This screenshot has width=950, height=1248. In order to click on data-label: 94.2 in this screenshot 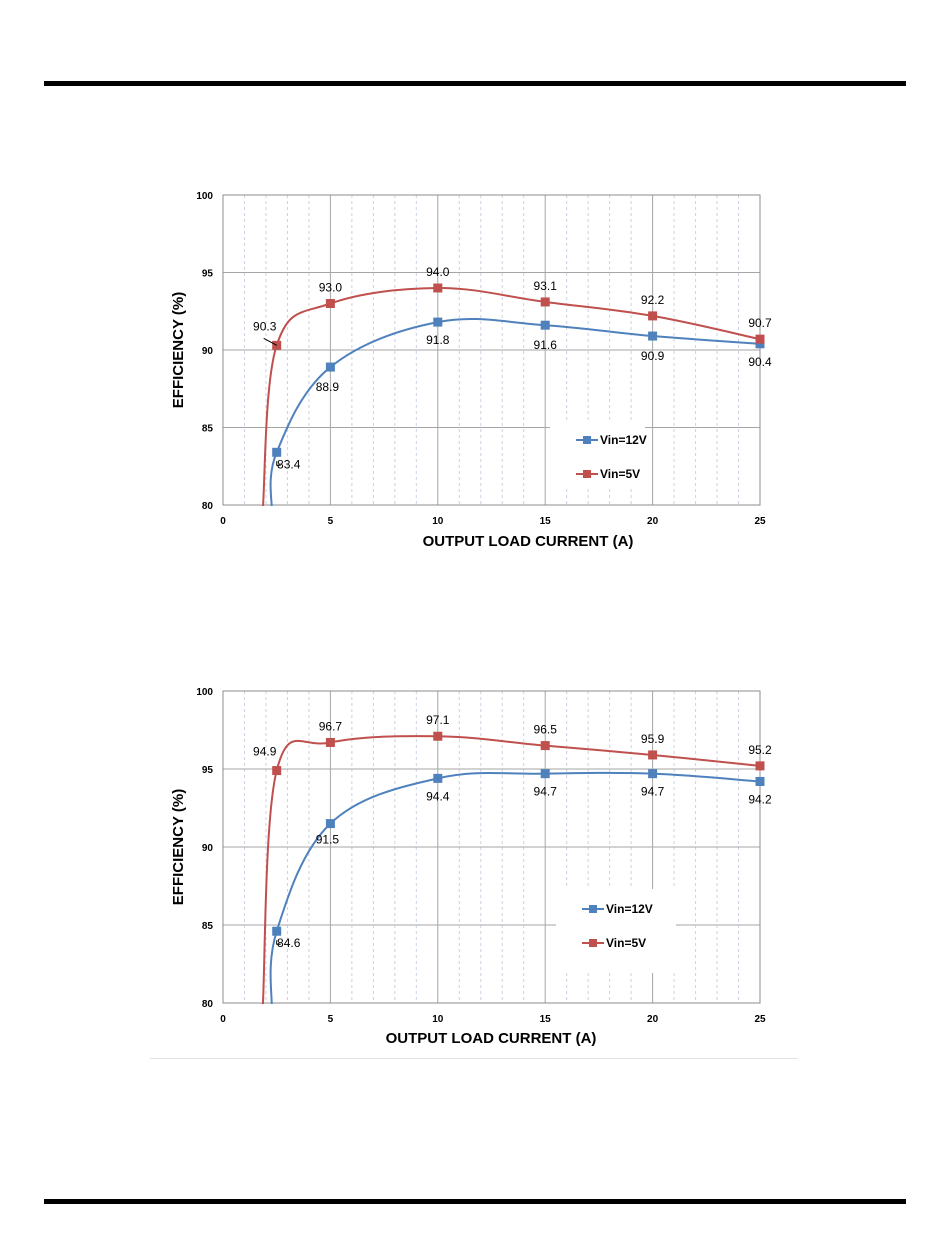, I will do `click(760, 799)`.